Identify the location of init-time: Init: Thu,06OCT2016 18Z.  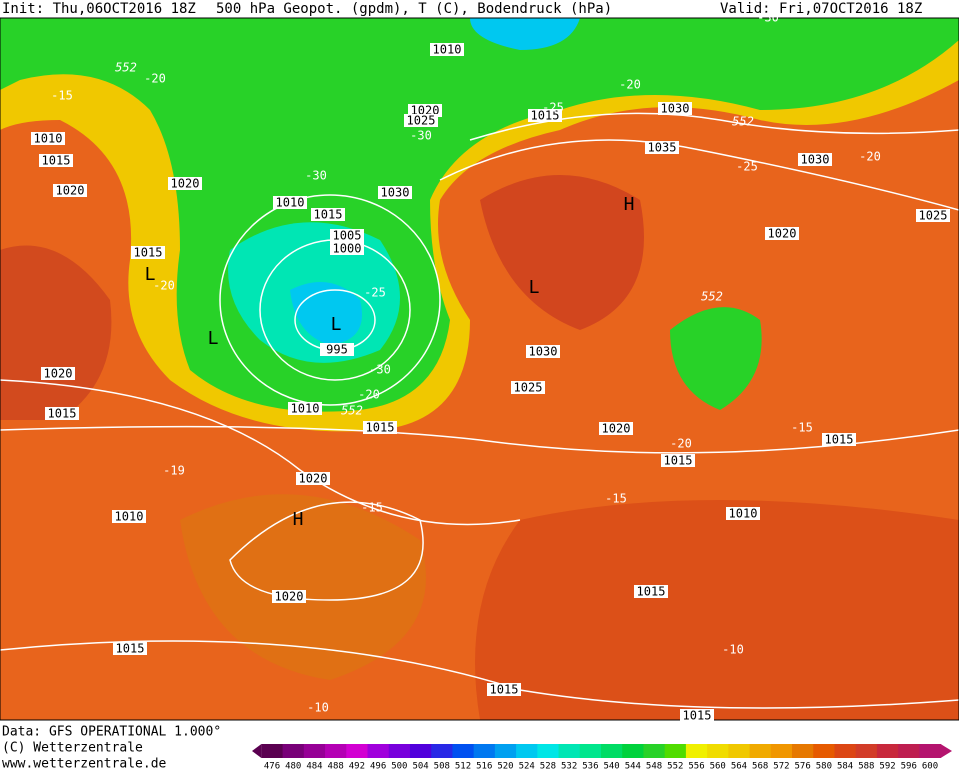
(99, 9).